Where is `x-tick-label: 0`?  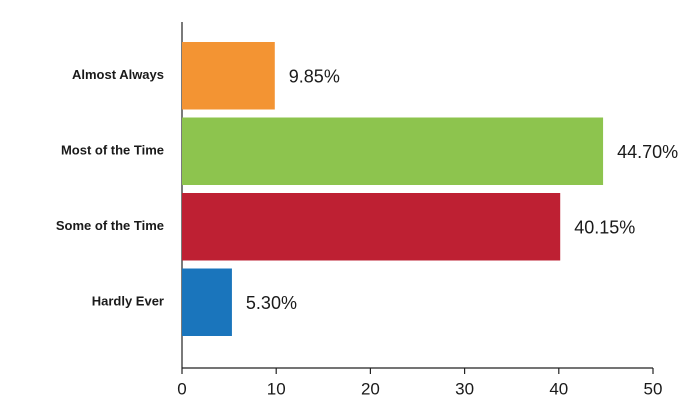 x-tick-label: 0 is located at coordinates (181, 388).